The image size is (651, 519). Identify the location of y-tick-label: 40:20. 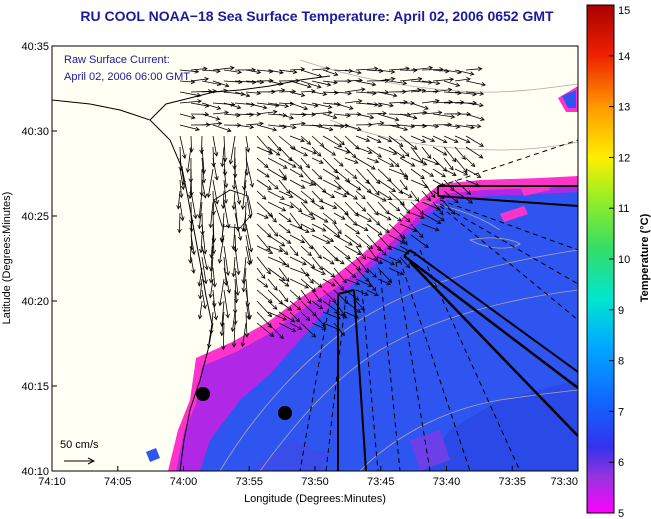
(35, 302).